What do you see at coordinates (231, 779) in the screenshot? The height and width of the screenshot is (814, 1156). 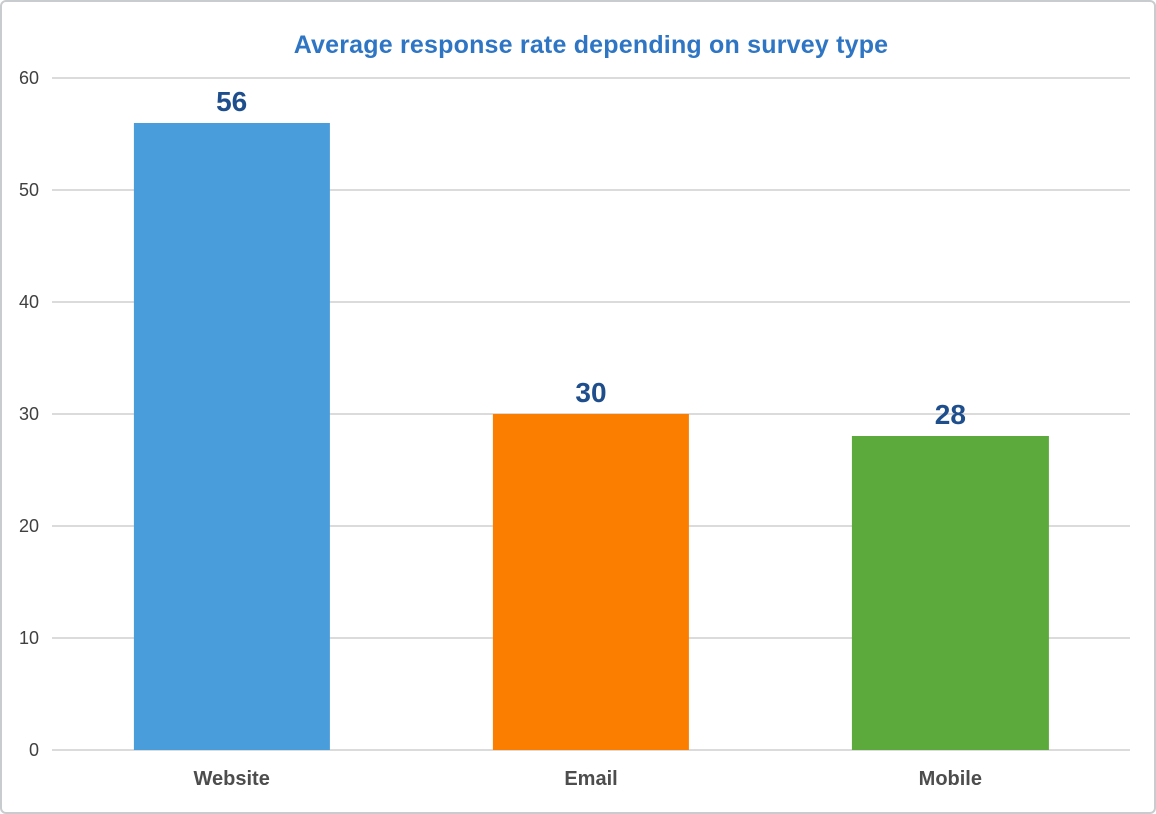 I see `x-category-label: Website` at bounding box center [231, 779].